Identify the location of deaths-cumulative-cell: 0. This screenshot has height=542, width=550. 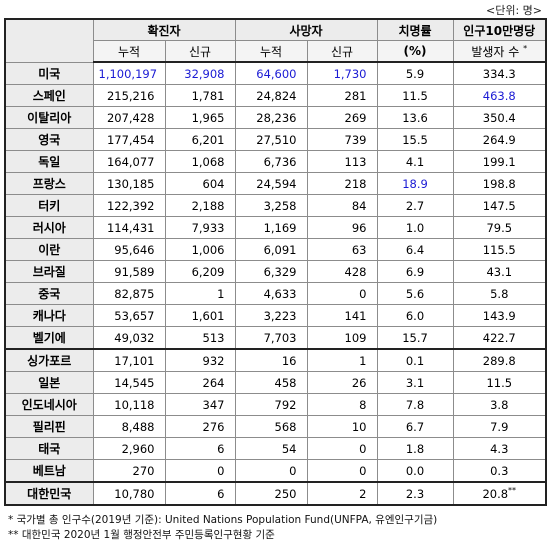
(271, 471).